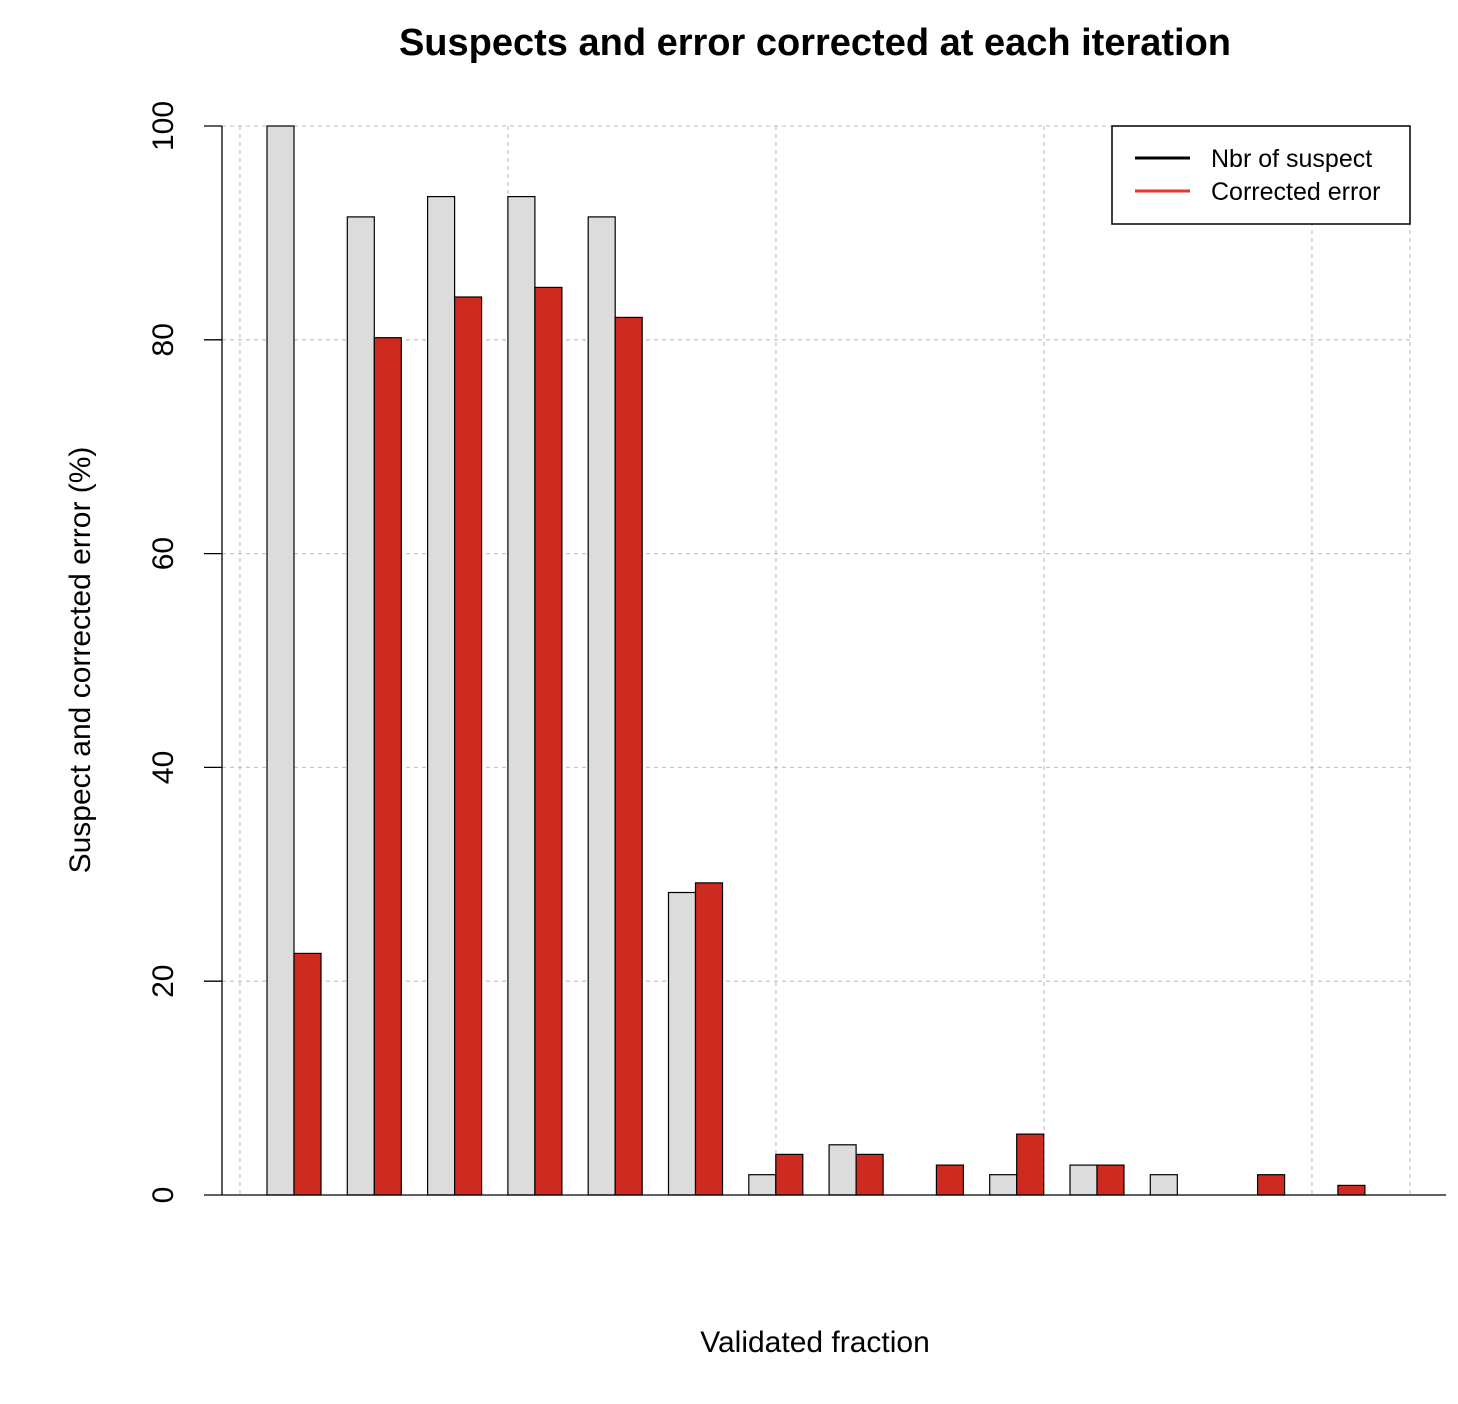  What do you see at coordinates (815, 1342) in the screenshot?
I see `x-axis-label: Validated fraction` at bounding box center [815, 1342].